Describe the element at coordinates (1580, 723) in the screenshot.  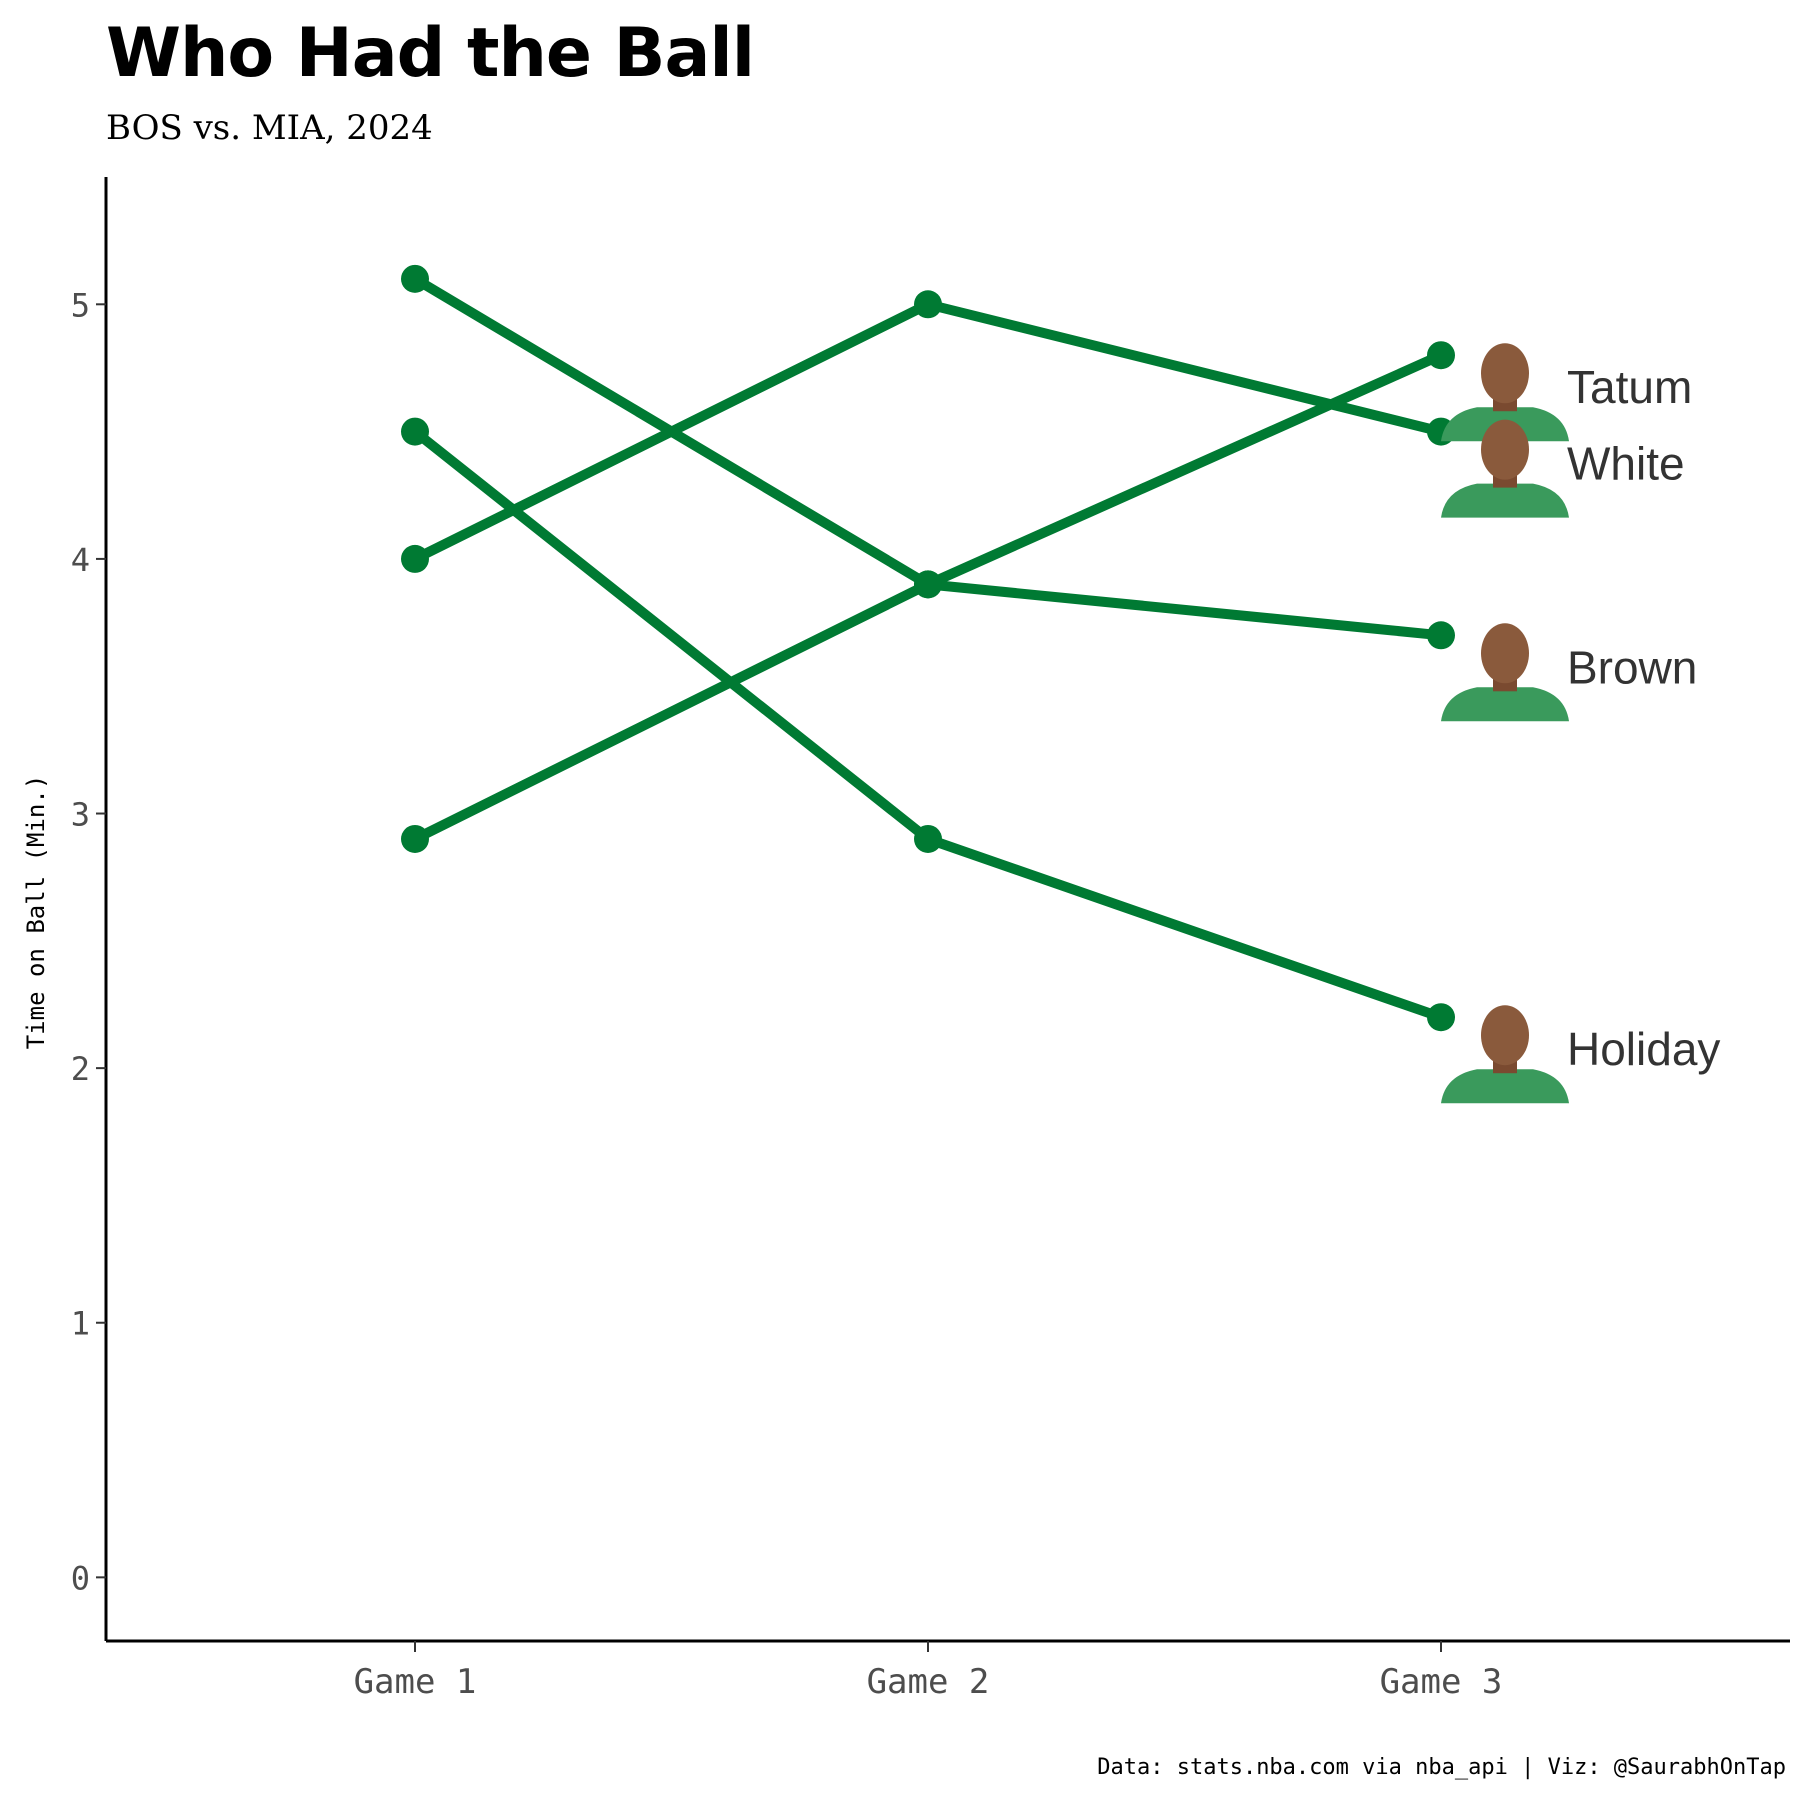
I see `player-labels: Tatum White Brown Holiday` at that location.